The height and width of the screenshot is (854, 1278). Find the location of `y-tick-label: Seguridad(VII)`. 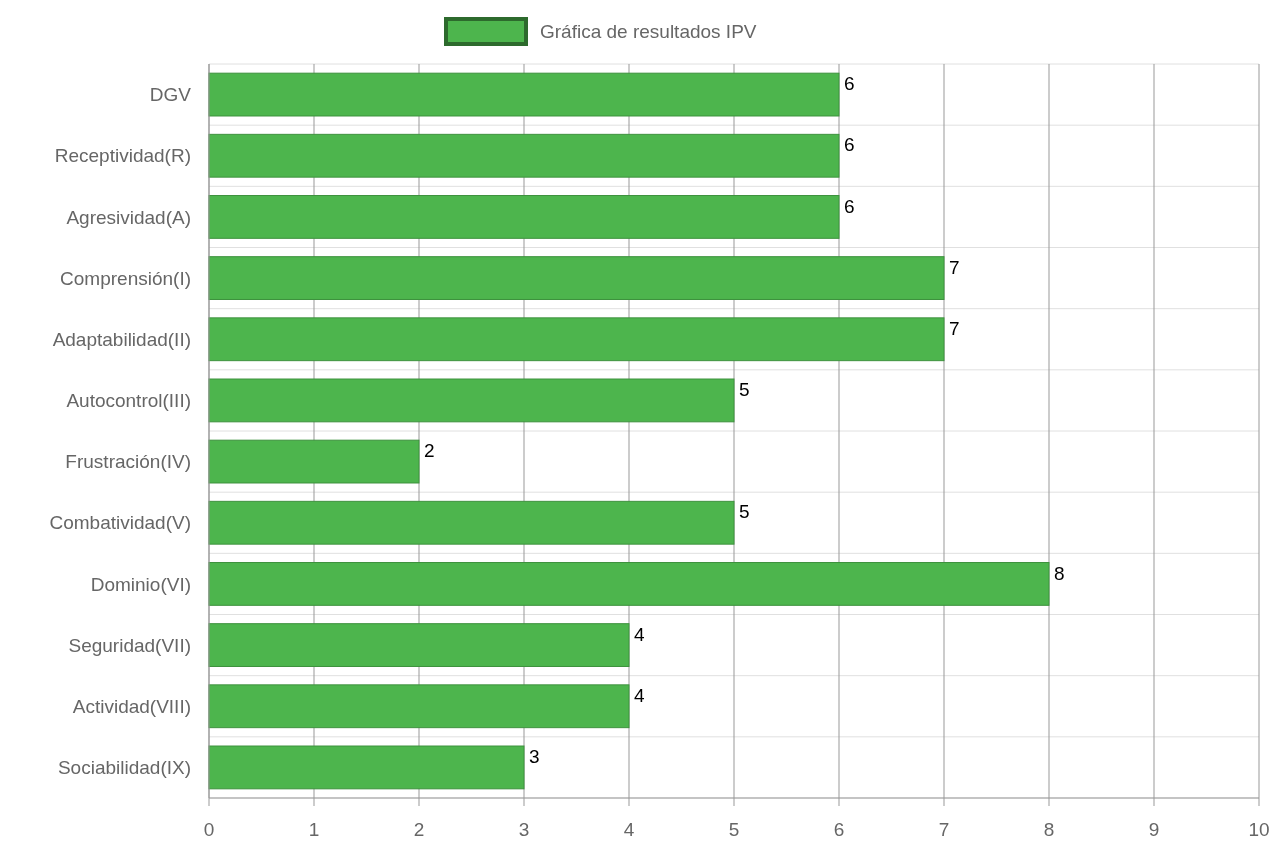

y-tick-label: Seguridad(VII) is located at coordinates (129, 645).